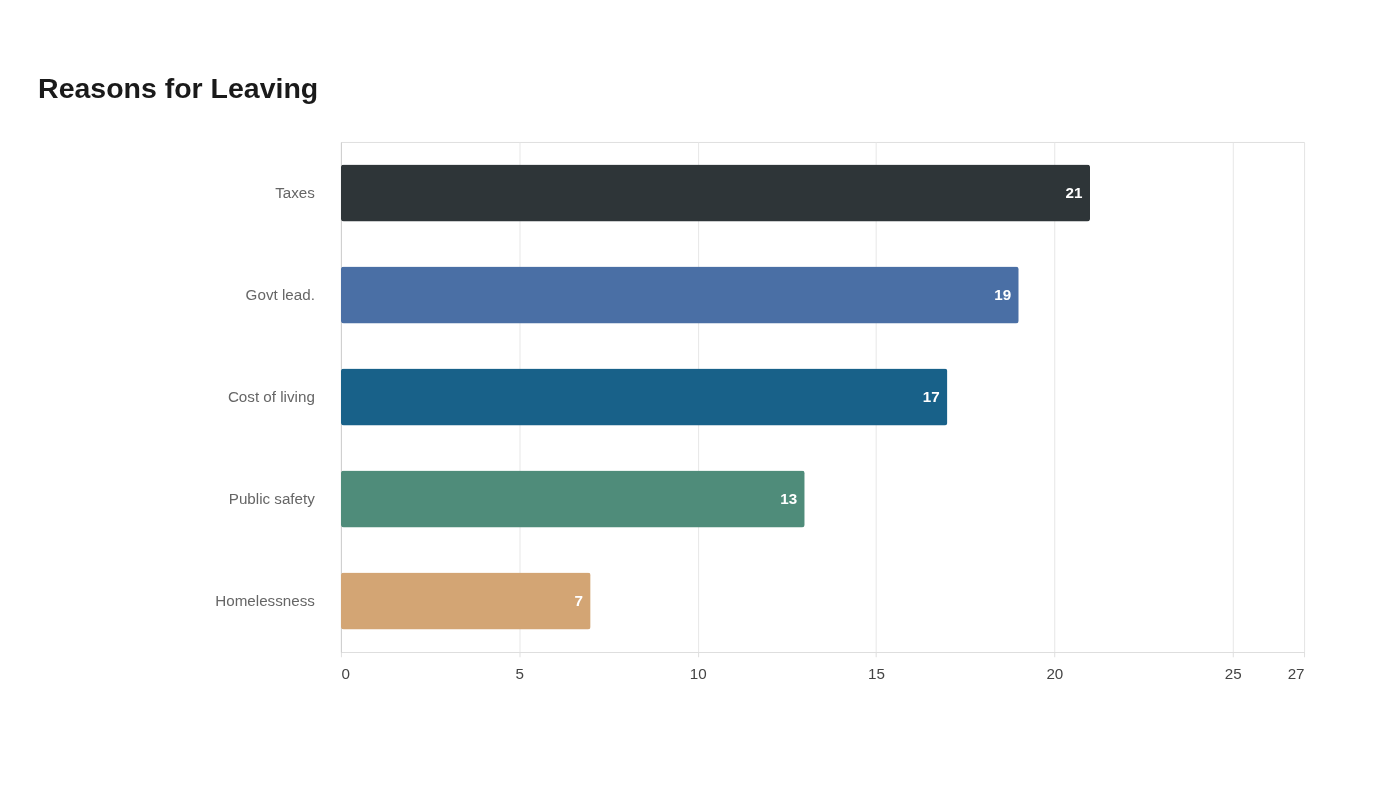  What do you see at coordinates (698, 674) in the screenshot?
I see `x-tick-label: 10` at bounding box center [698, 674].